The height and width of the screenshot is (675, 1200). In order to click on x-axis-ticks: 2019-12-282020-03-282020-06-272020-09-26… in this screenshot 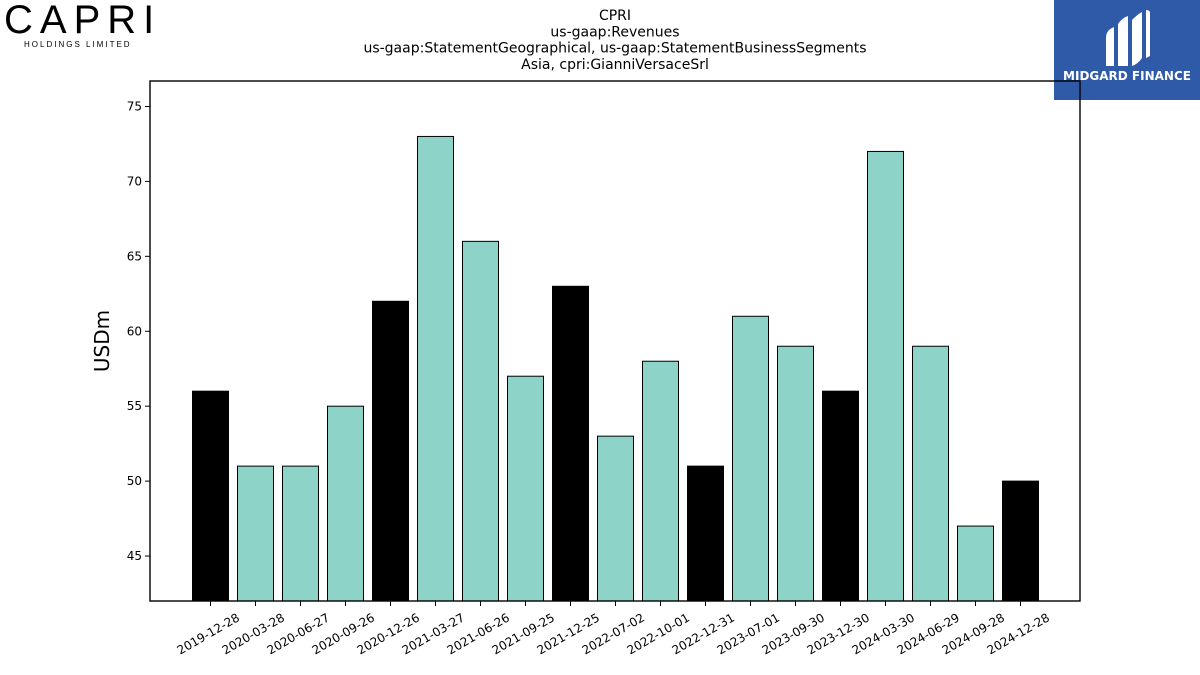, I will do `click(613, 629)`.